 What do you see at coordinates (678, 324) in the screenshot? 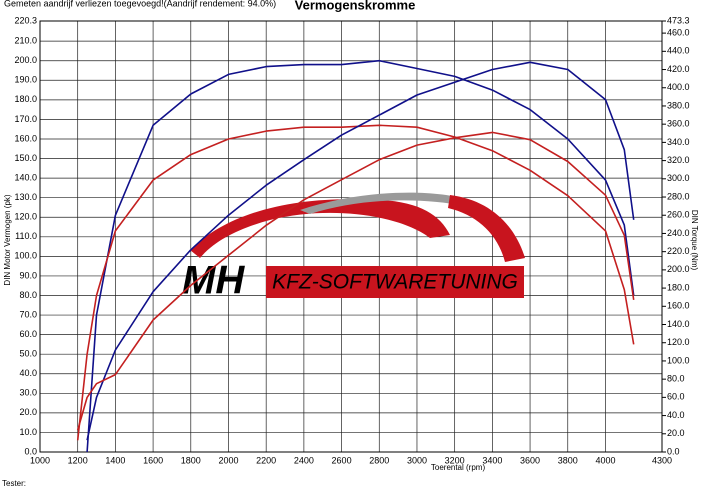
I see `y2-tick-label: 140.0` at bounding box center [678, 324].